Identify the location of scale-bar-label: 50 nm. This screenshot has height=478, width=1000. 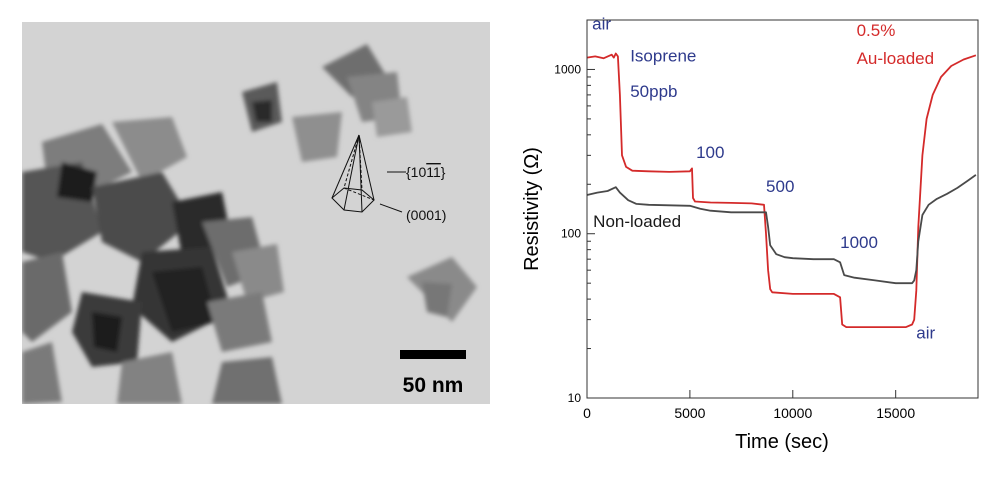
(433, 385).